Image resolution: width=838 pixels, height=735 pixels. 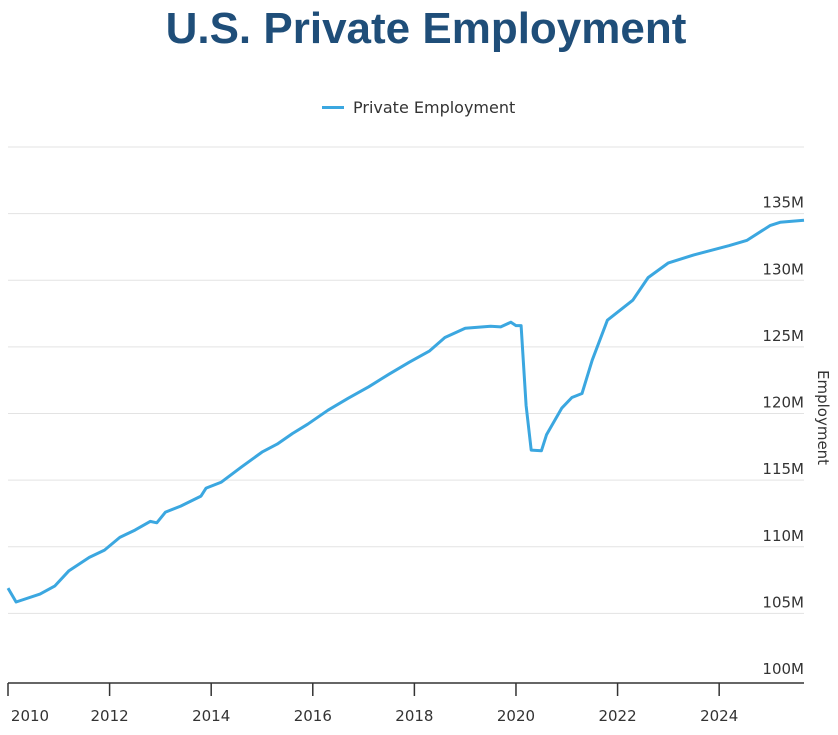 I want to click on legend-swatch, so click(x=333, y=107).